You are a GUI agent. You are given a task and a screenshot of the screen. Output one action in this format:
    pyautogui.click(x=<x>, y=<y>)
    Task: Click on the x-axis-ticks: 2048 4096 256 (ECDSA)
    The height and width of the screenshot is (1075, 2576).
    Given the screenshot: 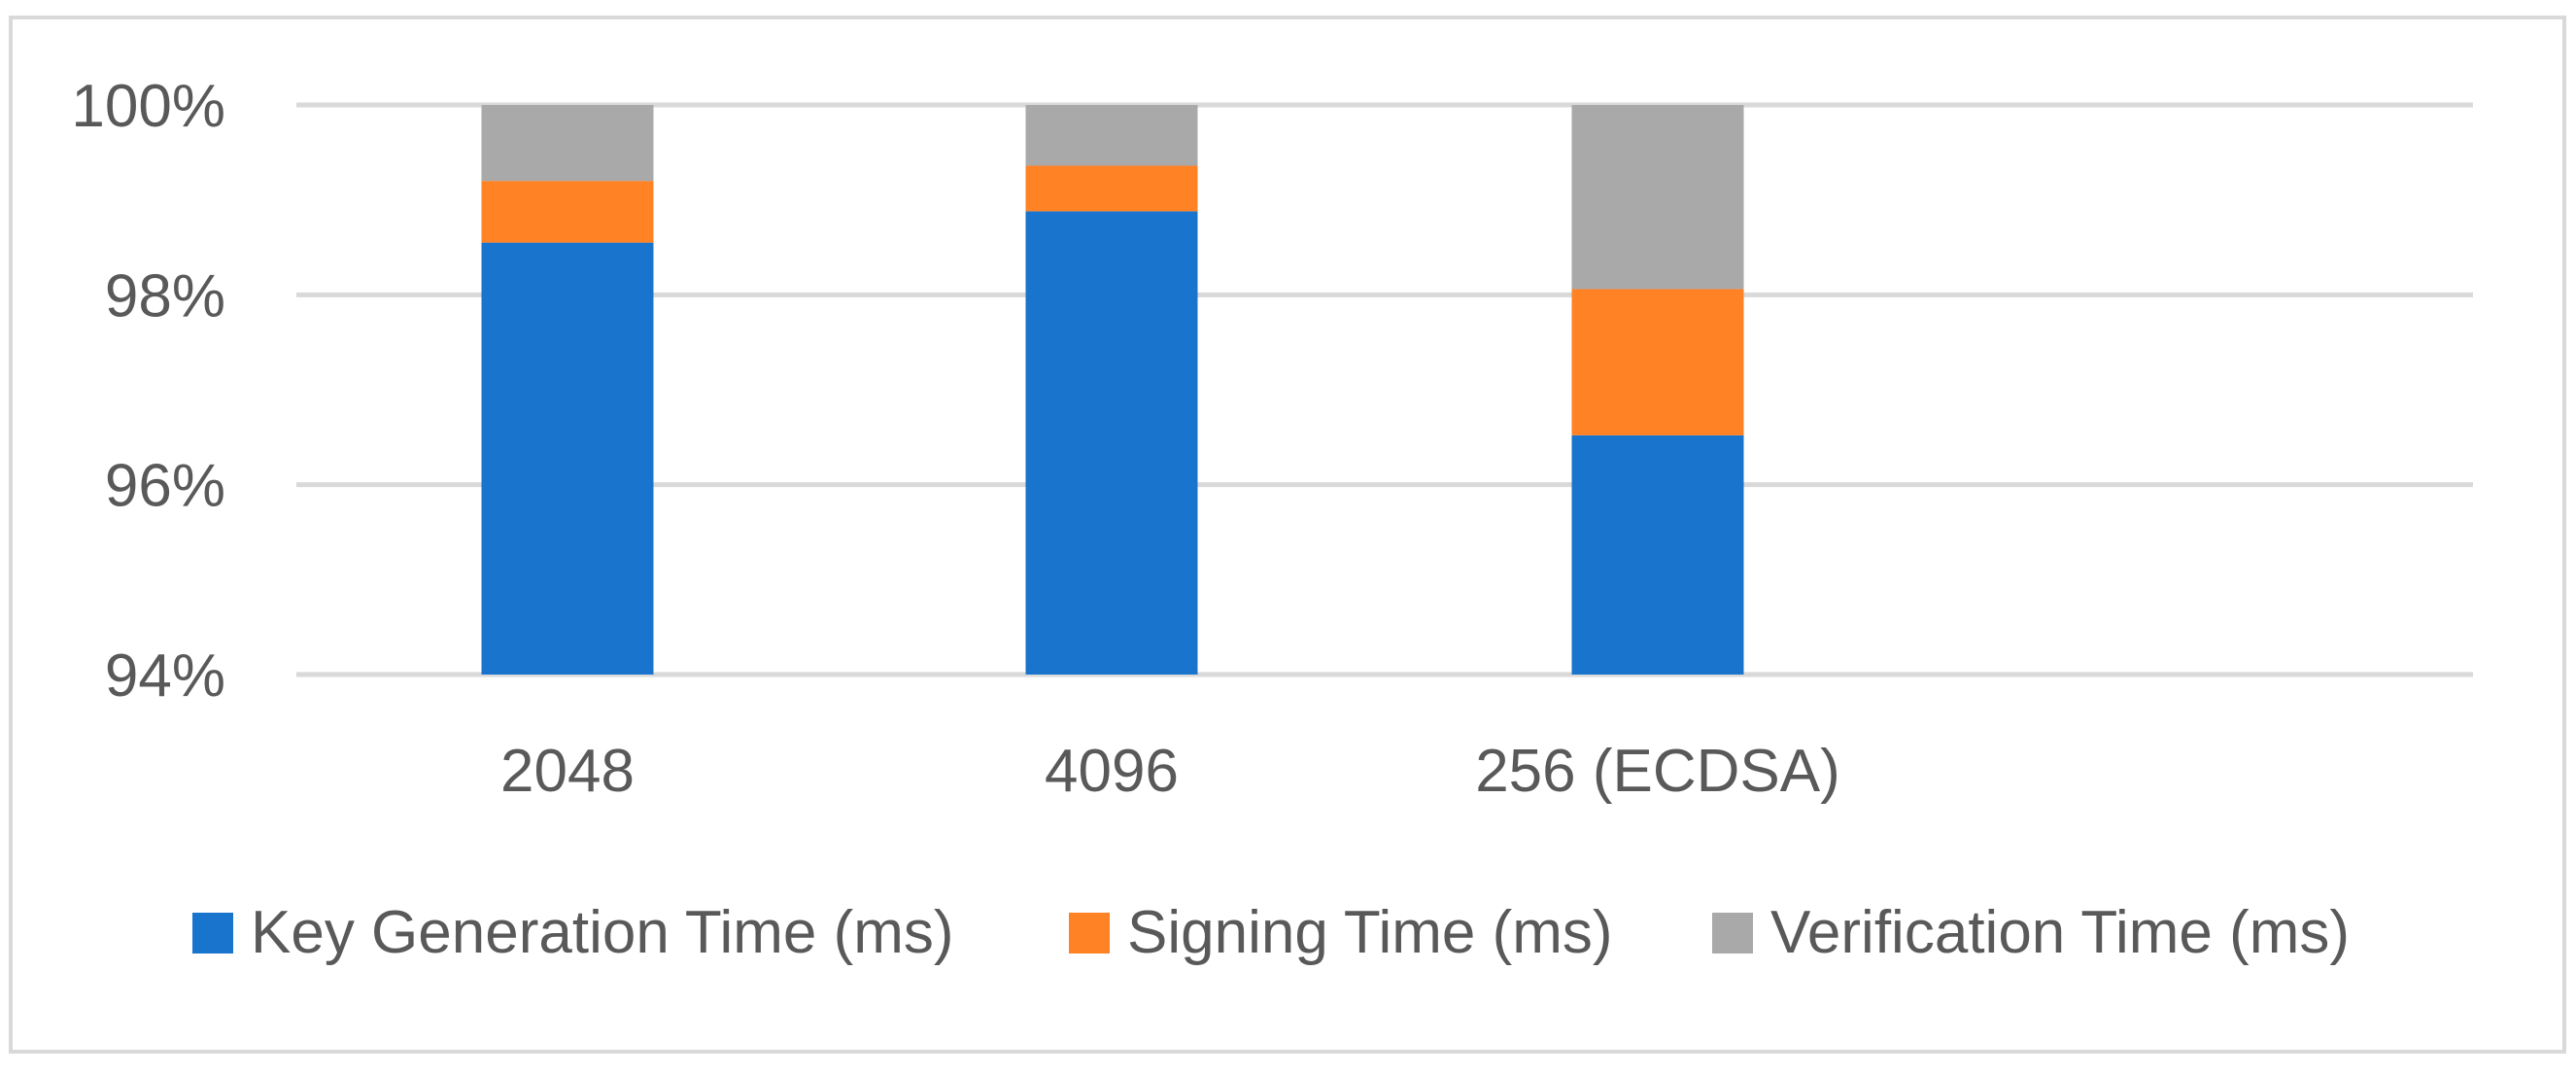 What is the action you would take?
    pyautogui.click(x=1170, y=771)
    